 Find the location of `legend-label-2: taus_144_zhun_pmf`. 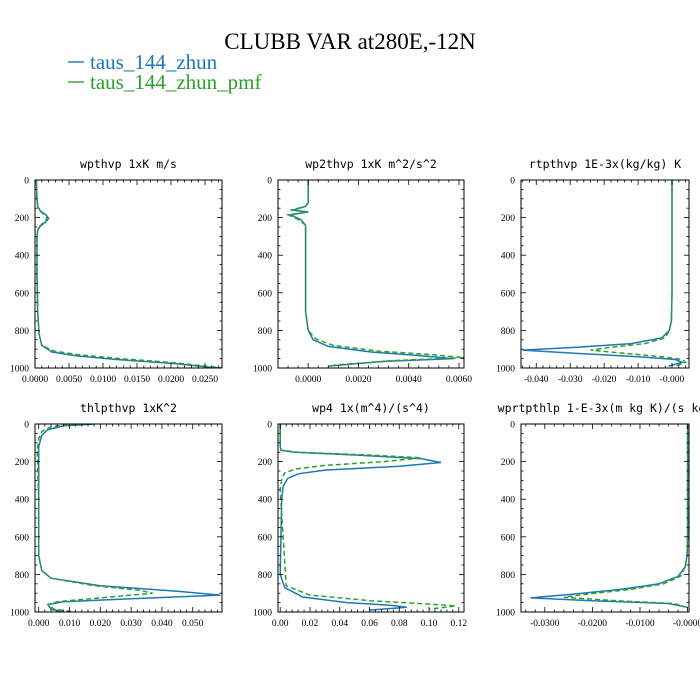

legend-label-2: taus_144_zhun_pmf is located at coordinates (175, 82).